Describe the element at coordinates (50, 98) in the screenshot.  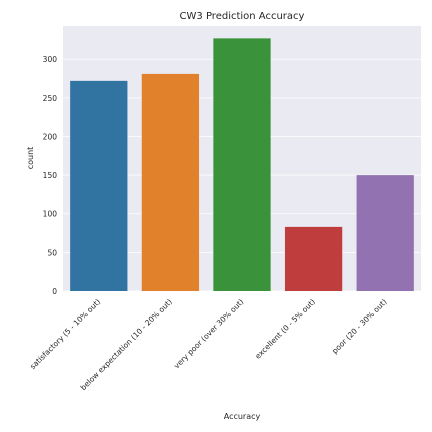
I see `y-tick-label: 250` at that location.